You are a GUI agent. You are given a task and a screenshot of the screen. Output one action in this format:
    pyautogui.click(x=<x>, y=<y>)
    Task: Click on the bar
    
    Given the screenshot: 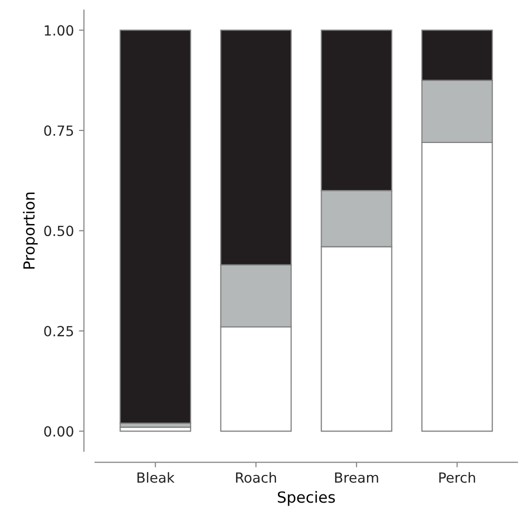 What is the action you would take?
    pyautogui.click(x=156, y=227)
    